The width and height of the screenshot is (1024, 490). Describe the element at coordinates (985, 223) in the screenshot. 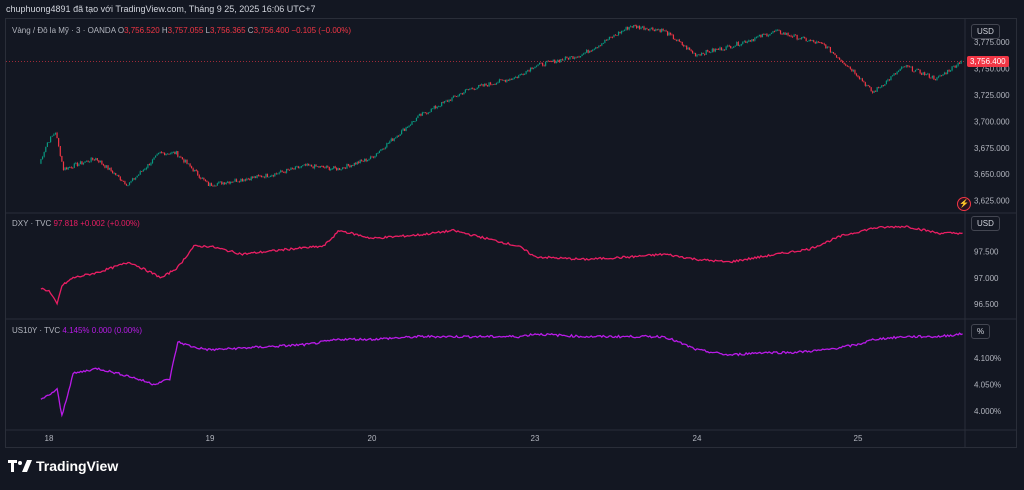

I see `dxy-currency-button: USD` at that location.